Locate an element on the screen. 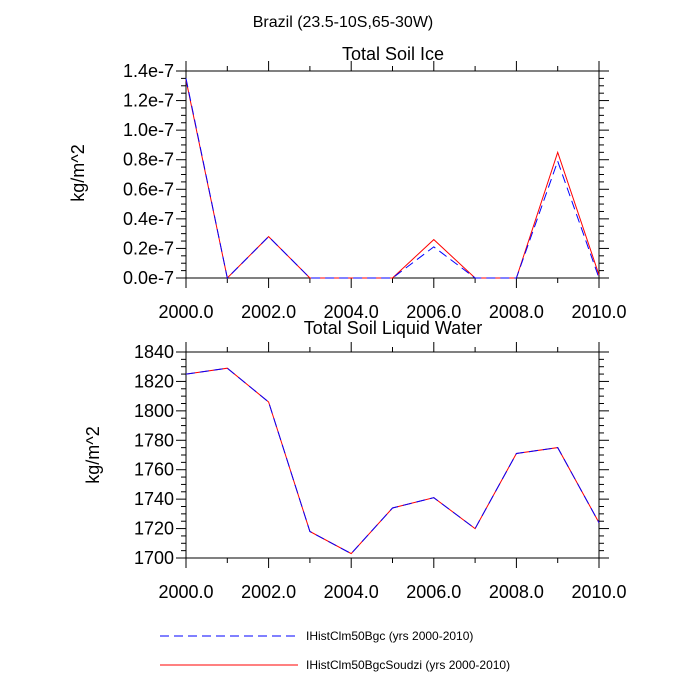 The image size is (700, 700). y-tick-label: 1720 is located at coordinates (154, 529).